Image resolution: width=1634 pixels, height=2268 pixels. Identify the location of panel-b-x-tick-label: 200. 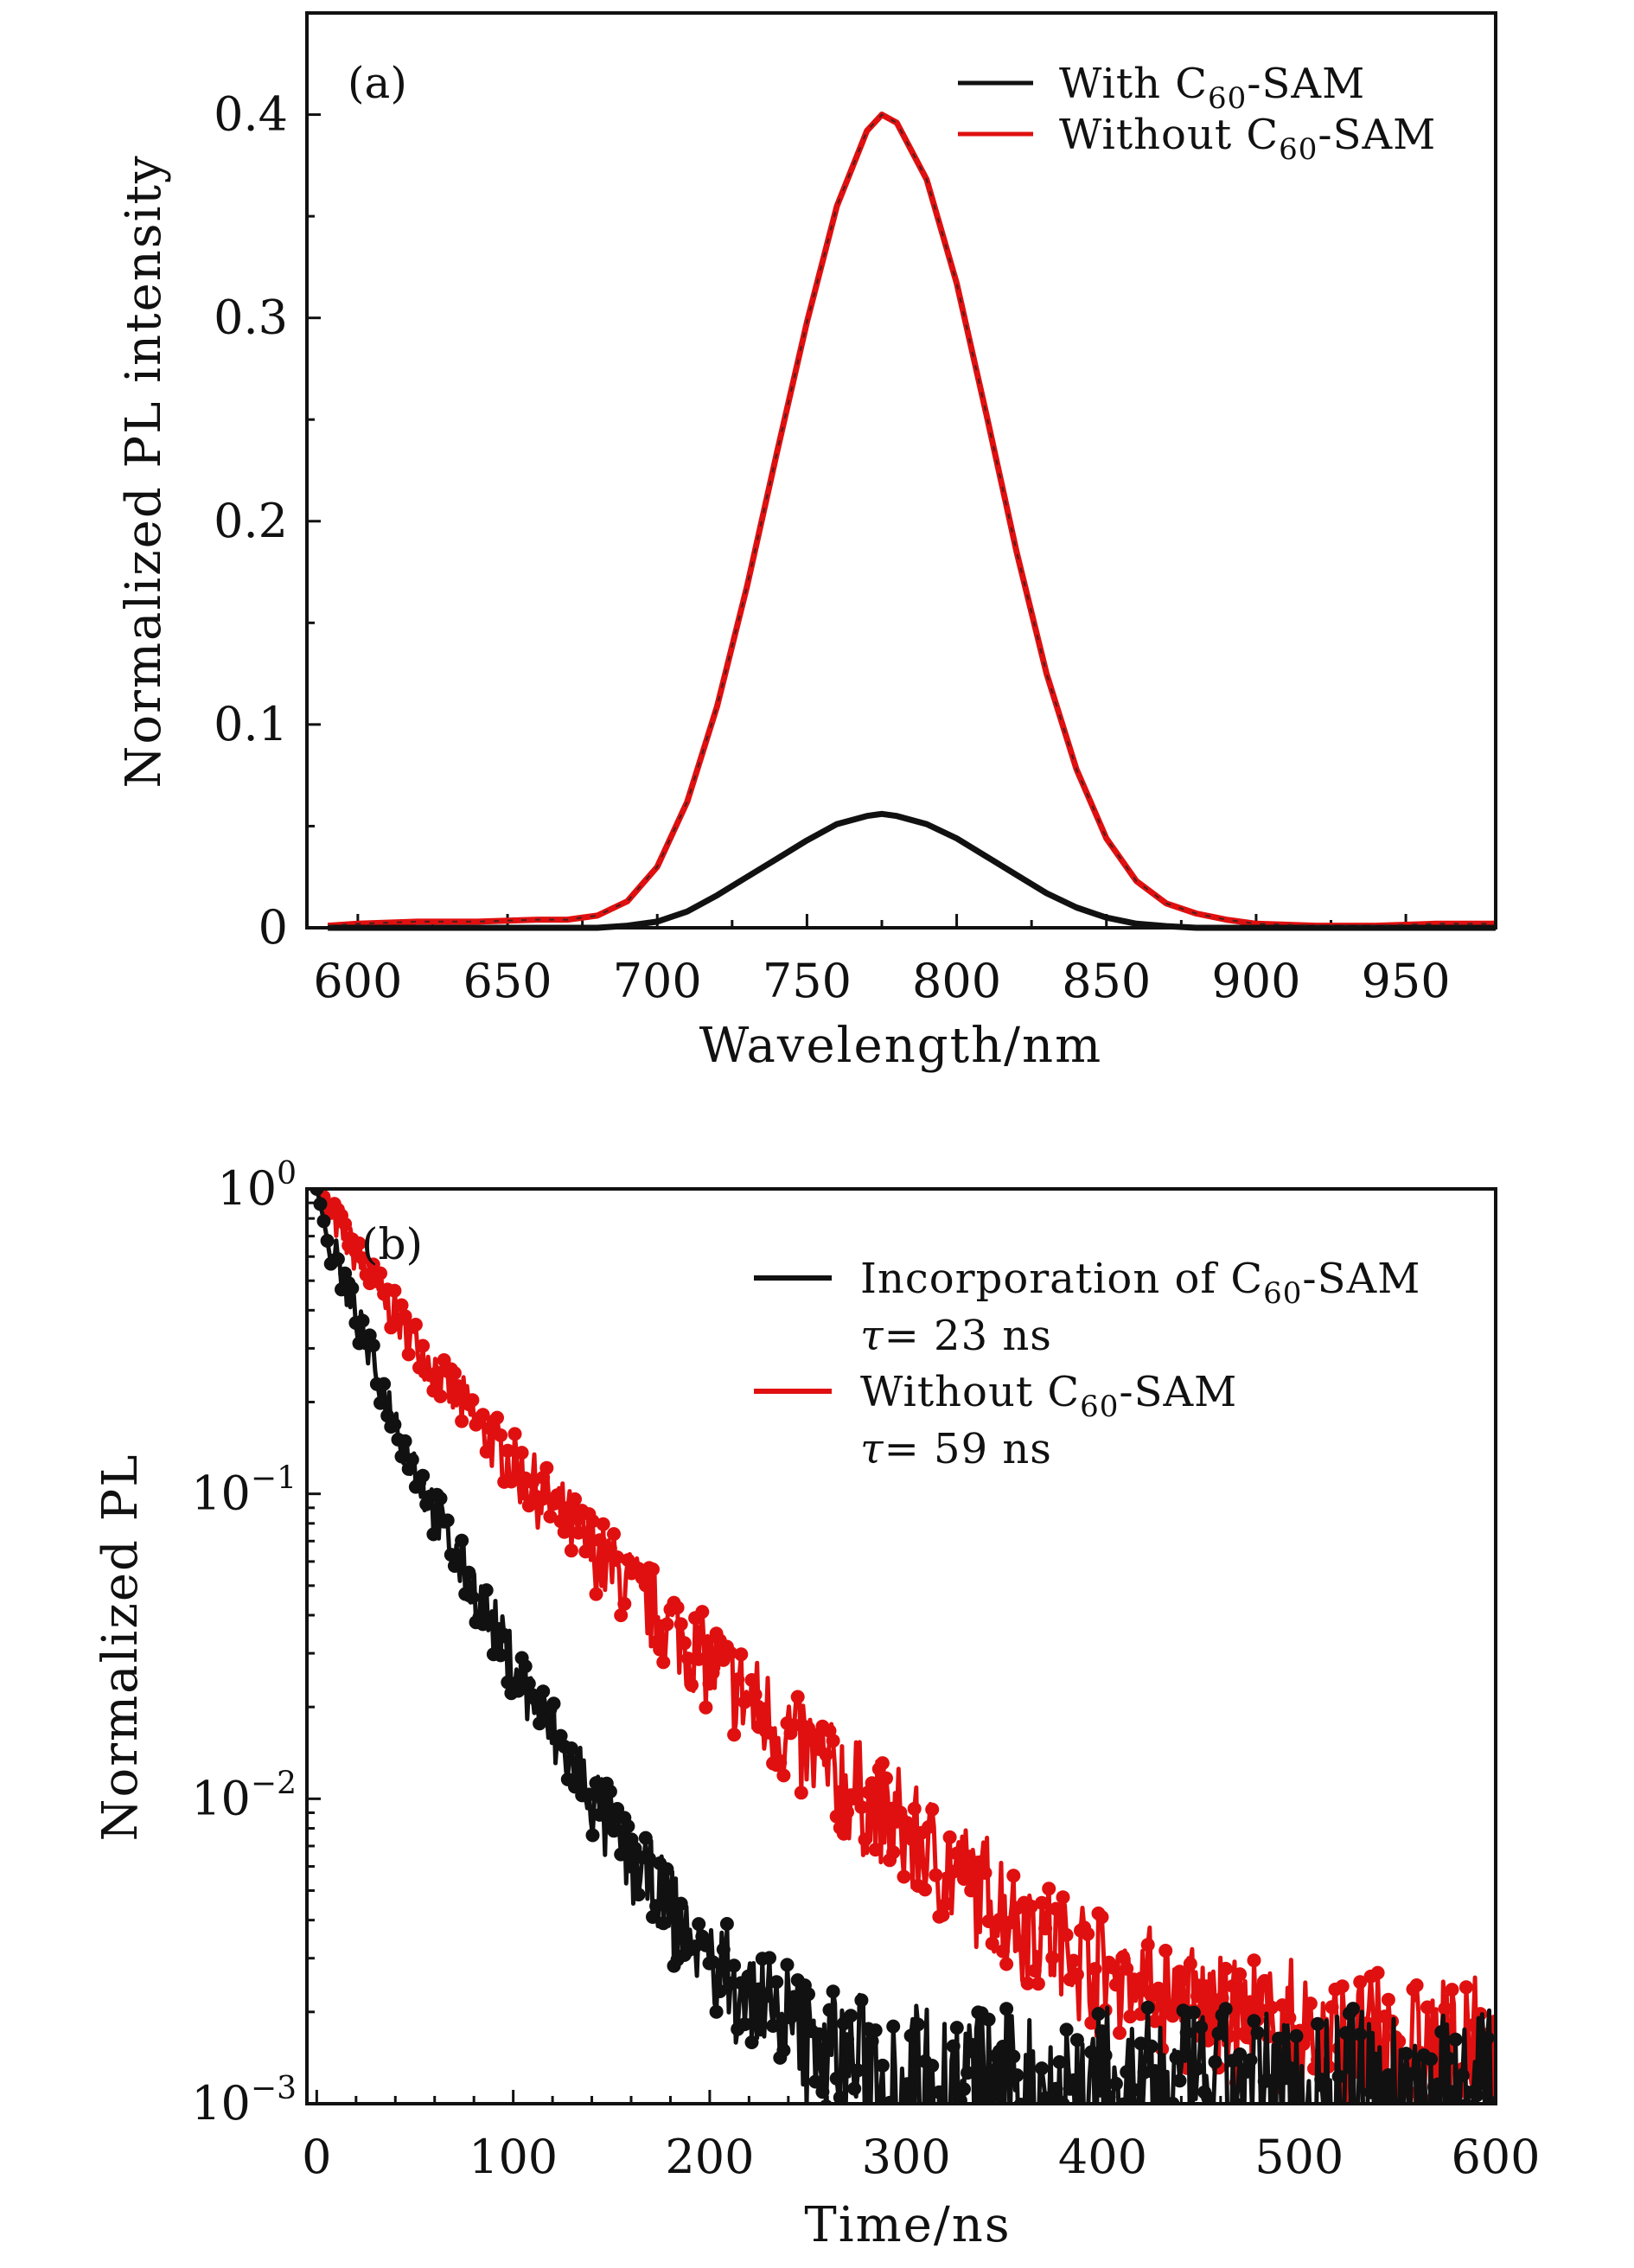
(709, 2157).